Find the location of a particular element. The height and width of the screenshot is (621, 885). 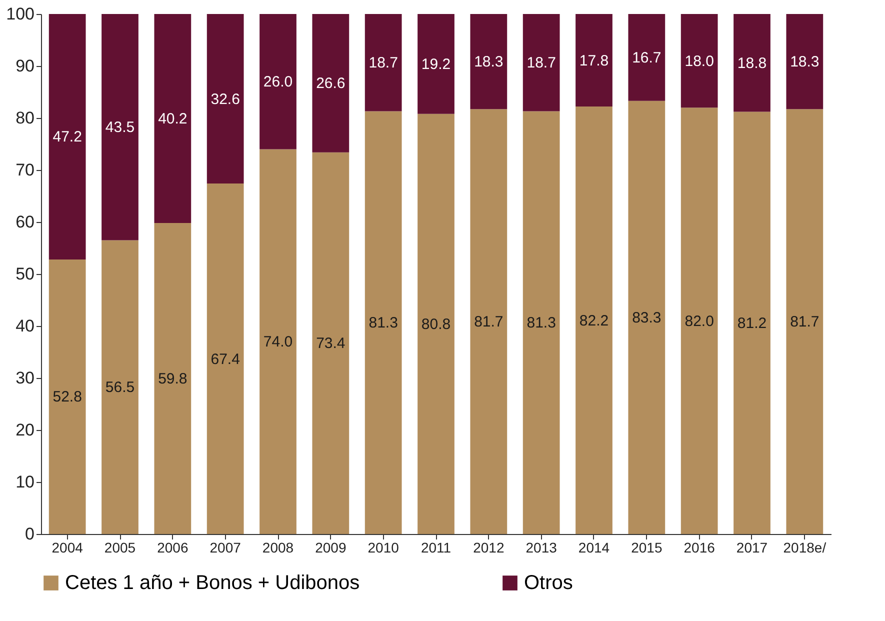

y-tick-label: 80 is located at coordinates (25, 118).